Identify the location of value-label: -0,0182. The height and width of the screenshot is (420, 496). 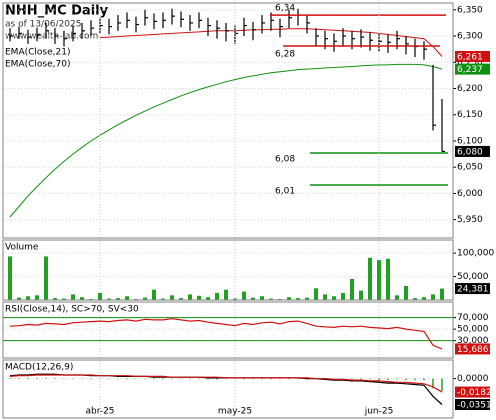
(474, 393).